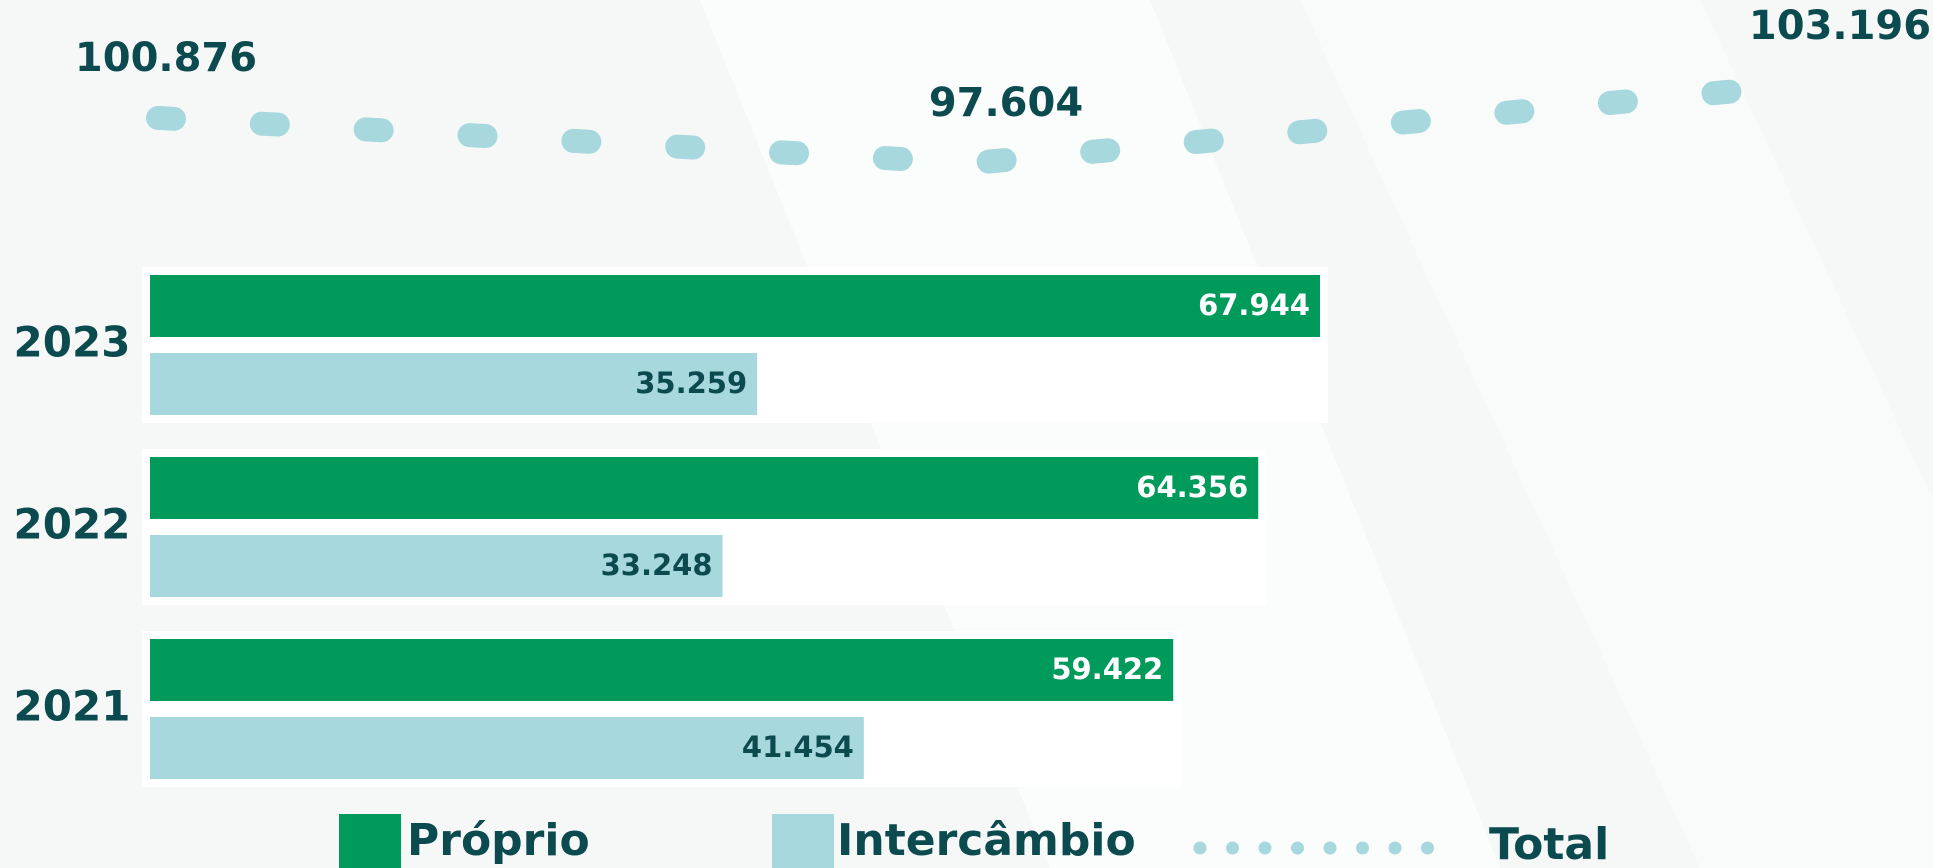  Describe the element at coordinates (72, 342) in the screenshot. I see `category-label: 2023` at that location.